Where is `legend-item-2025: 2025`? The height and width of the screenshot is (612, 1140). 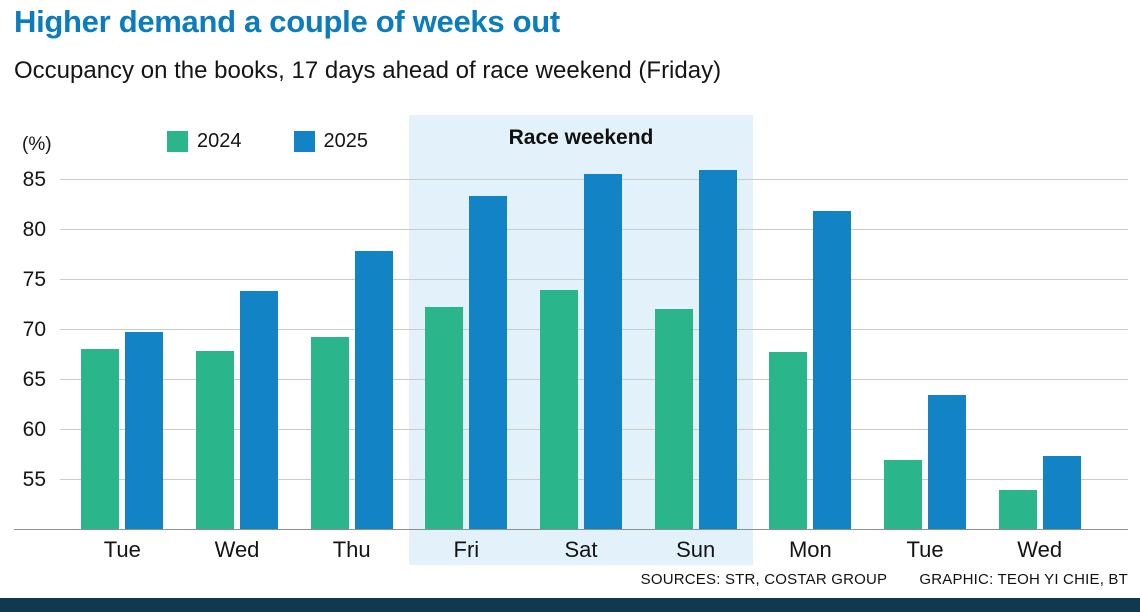
legend-item-2025: 2025 is located at coordinates (331, 141).